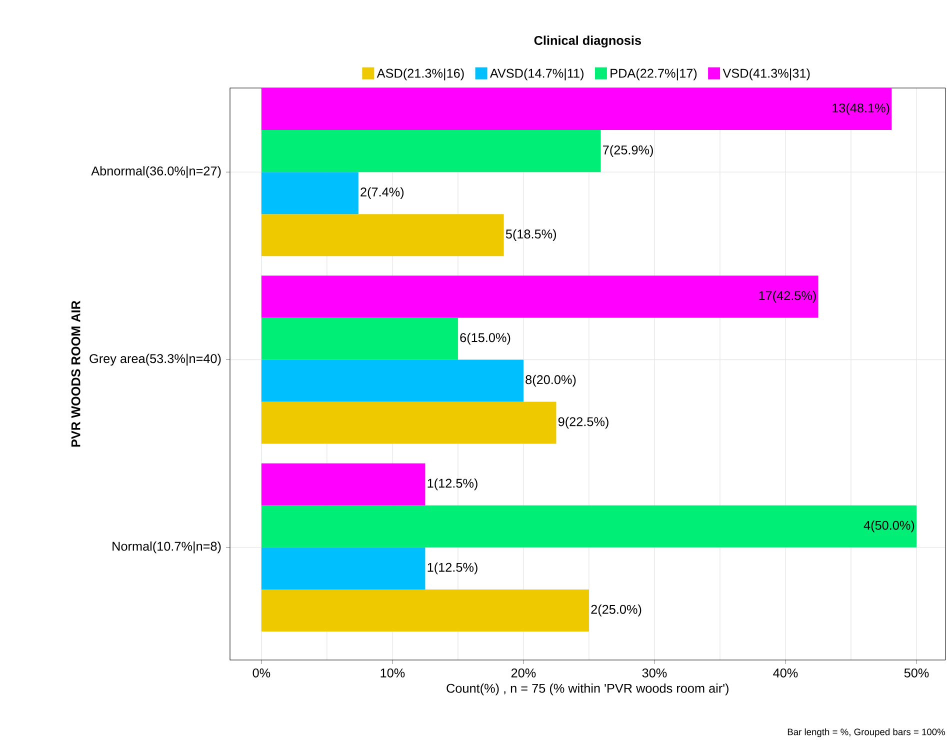  What do you see at coordinates (587, 690) in the screenshot?
I see `x-axis-title: Count(%) , n = 75 (% within 'PVR woods room air')` at bounding box center [587, 690].